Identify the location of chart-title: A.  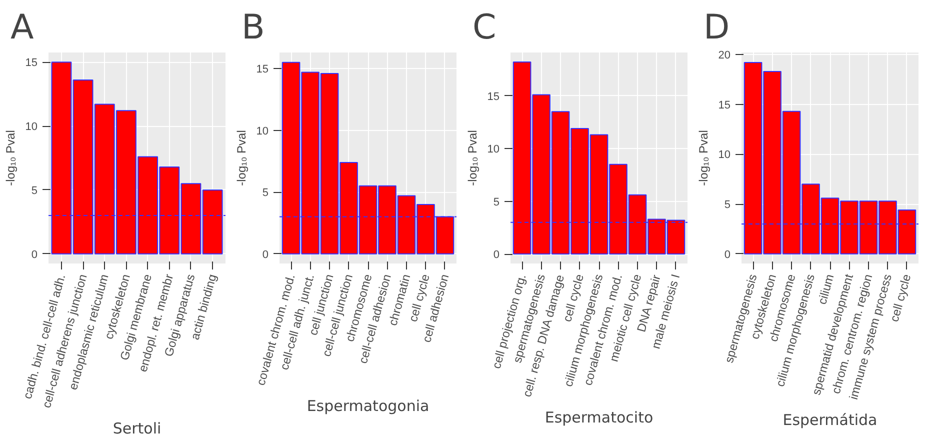
(22, 28).